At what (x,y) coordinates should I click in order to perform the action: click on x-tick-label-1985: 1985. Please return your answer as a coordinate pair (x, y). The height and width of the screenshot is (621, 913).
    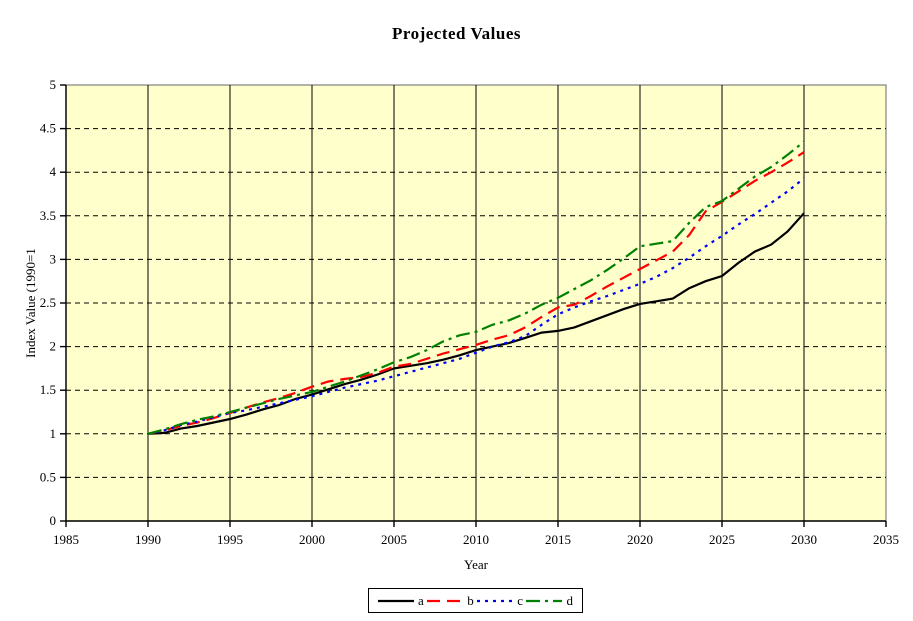
    Looking at the image, I should click on (66, 539).